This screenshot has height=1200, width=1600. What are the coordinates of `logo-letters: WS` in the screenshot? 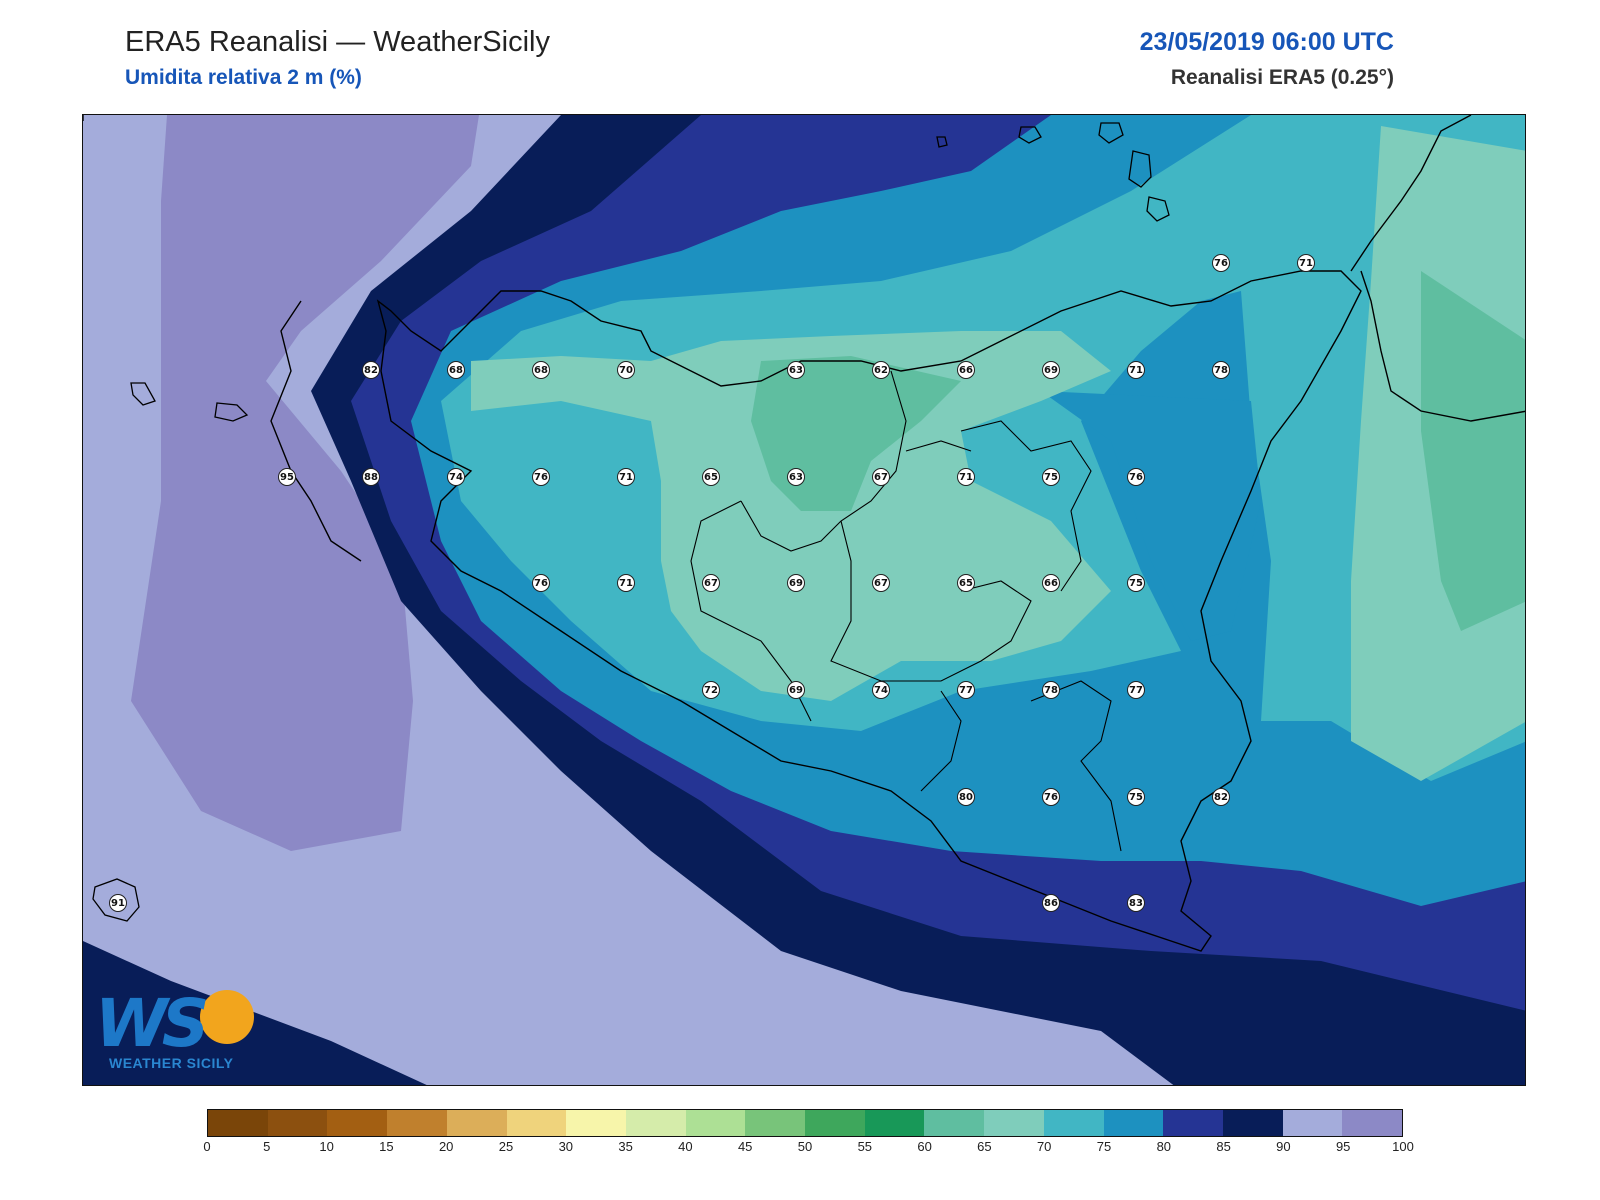 It's located at (152, 1023).